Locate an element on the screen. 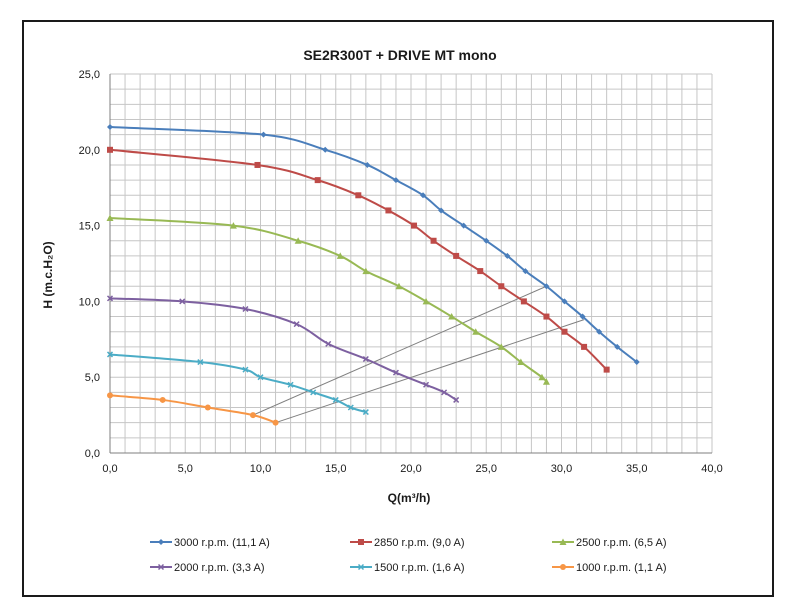 This screenshot has width=800, height=609. x-tick-label: 40,0 is located at coordinates (711, 469).